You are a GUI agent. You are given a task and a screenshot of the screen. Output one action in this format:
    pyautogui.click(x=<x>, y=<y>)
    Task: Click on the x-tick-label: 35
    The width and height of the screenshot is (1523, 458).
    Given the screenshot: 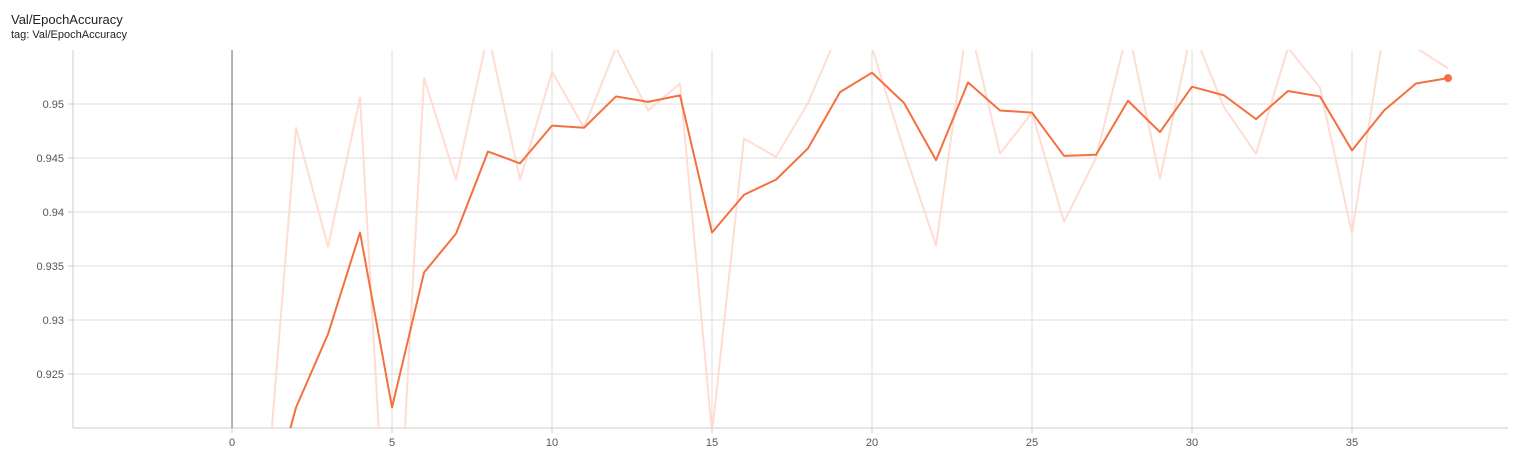 What is the action you would take?
    pyautogui.click(x=1352, y=443)
    